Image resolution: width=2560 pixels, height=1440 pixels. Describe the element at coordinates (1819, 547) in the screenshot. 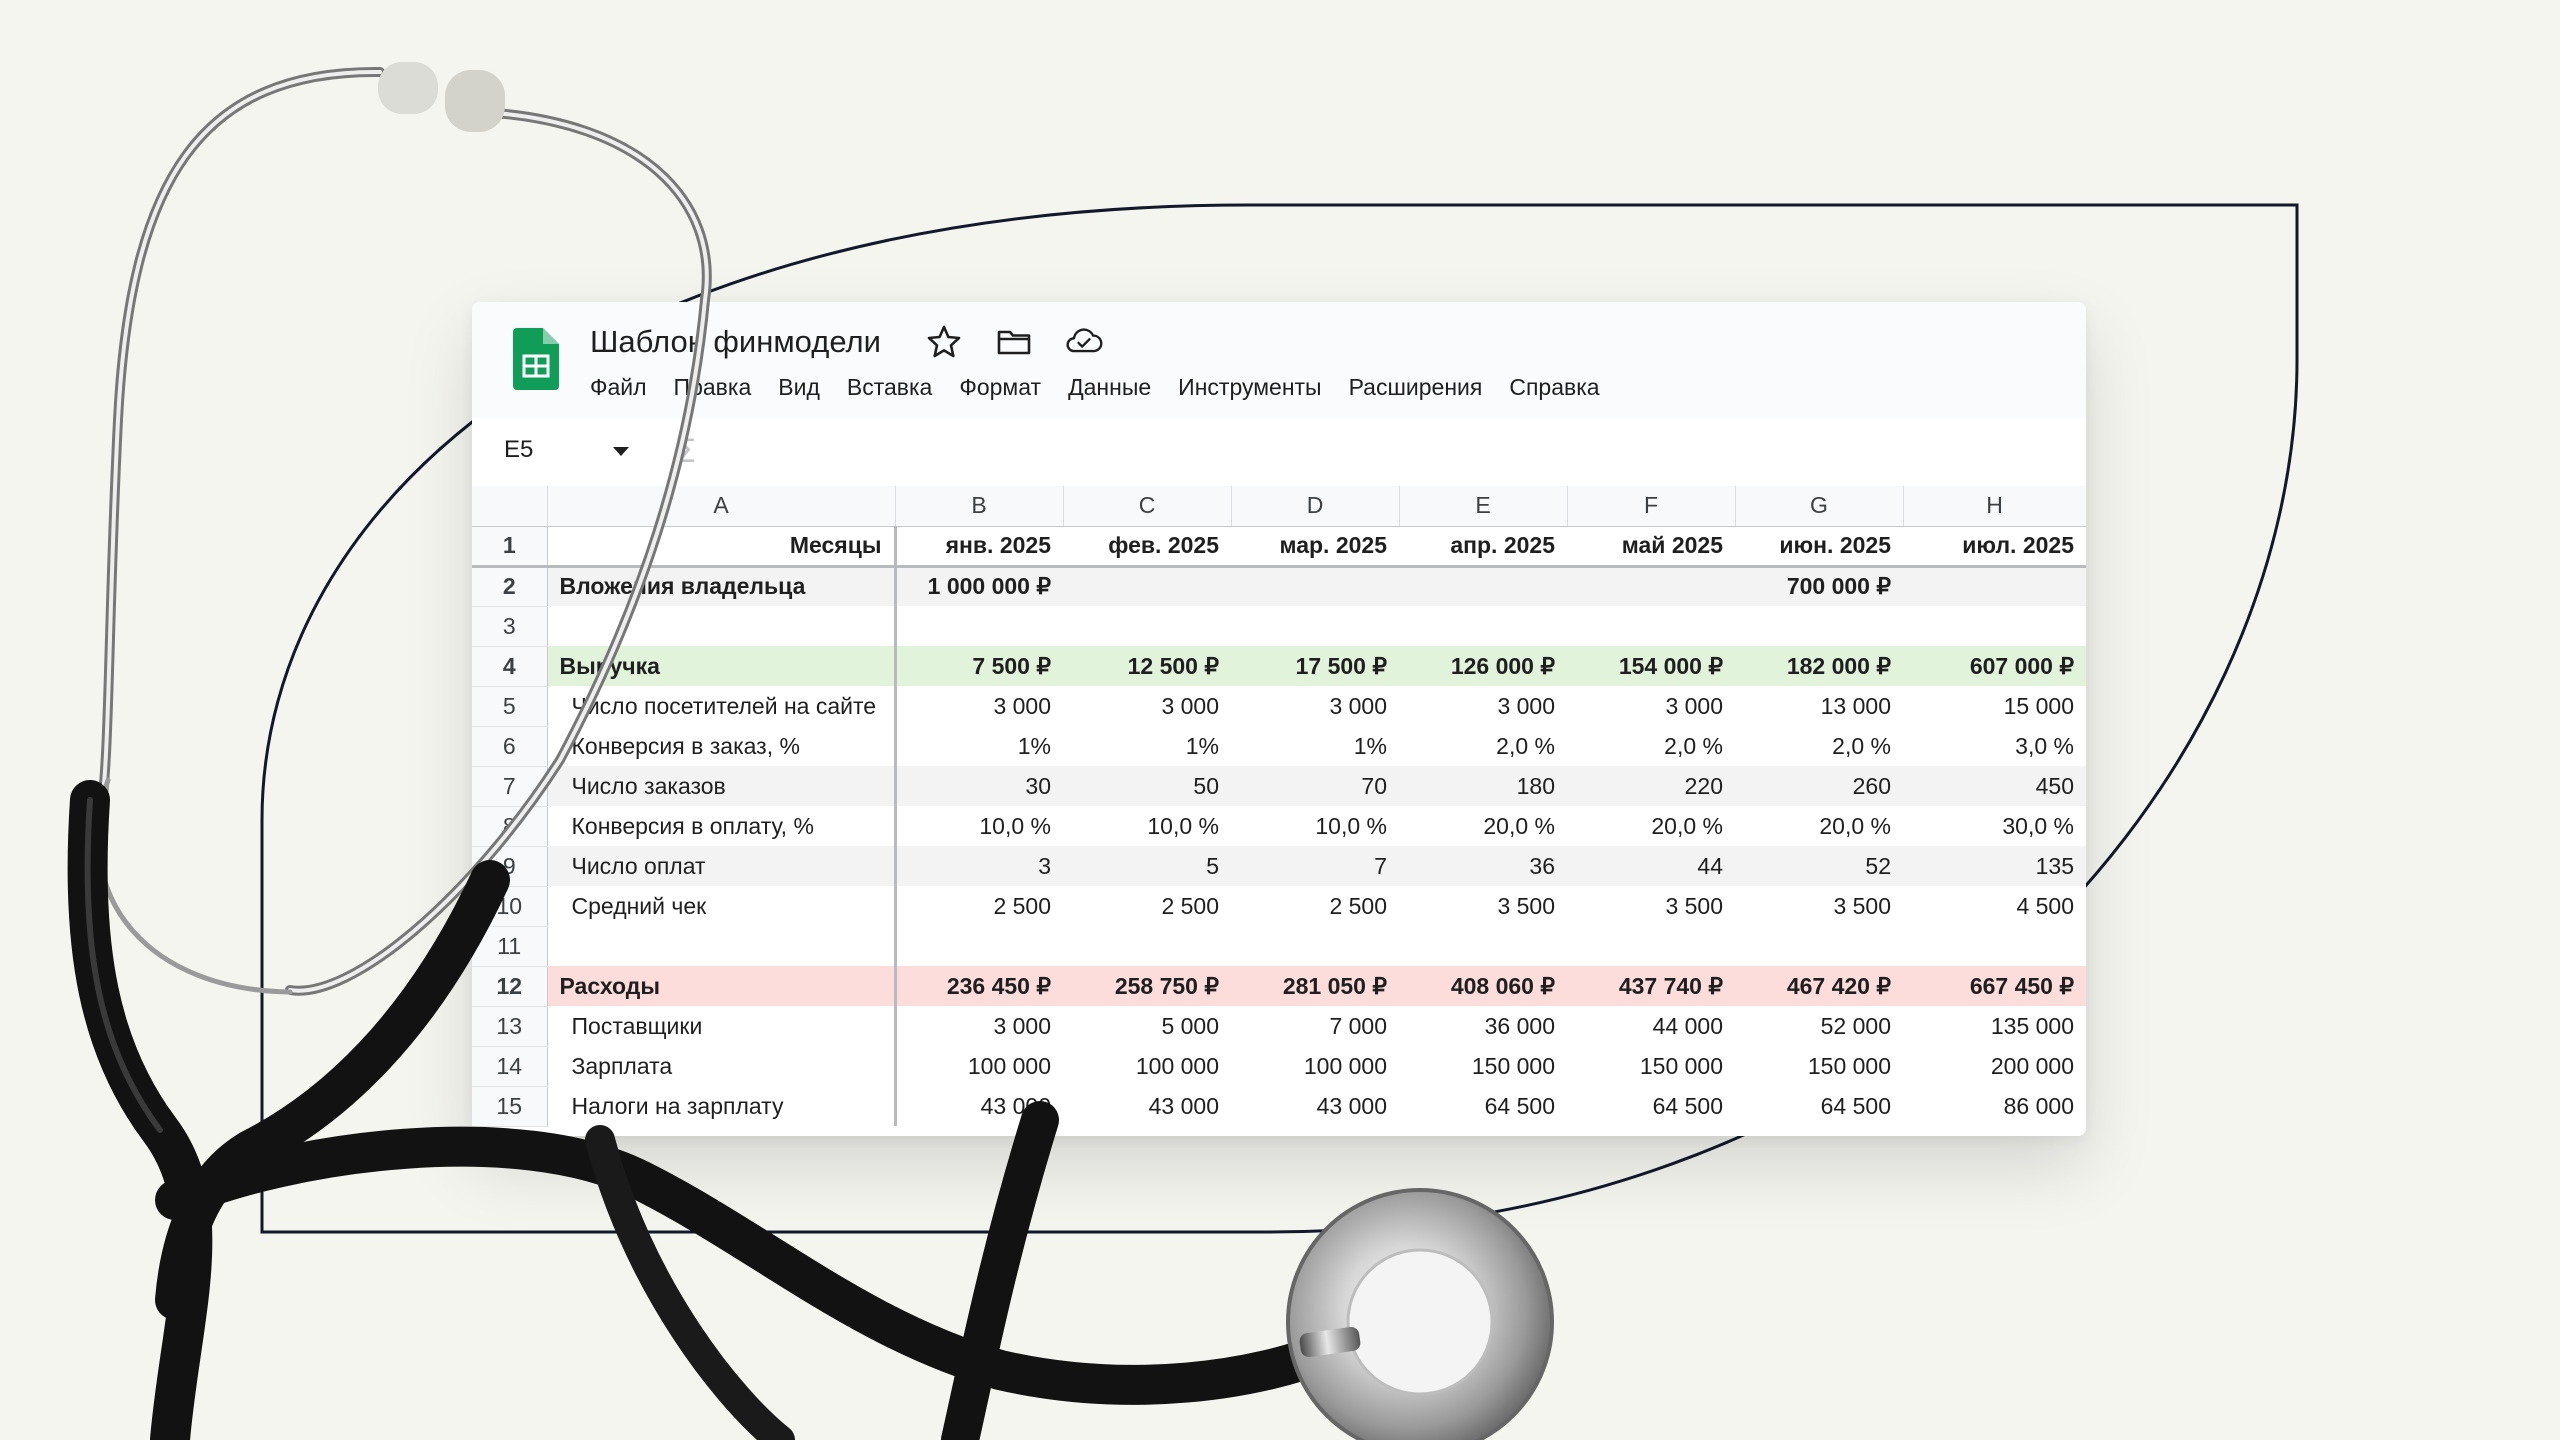

I see `table-cell: июн. 2025` at that location.